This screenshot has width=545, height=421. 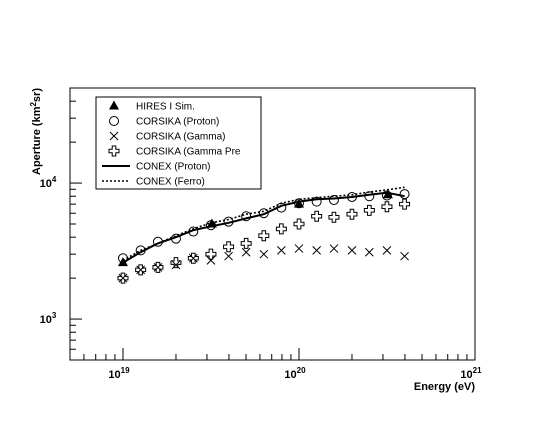 I want to click on legend-label: CONEX (Ferro), so click(x=170, y=182).